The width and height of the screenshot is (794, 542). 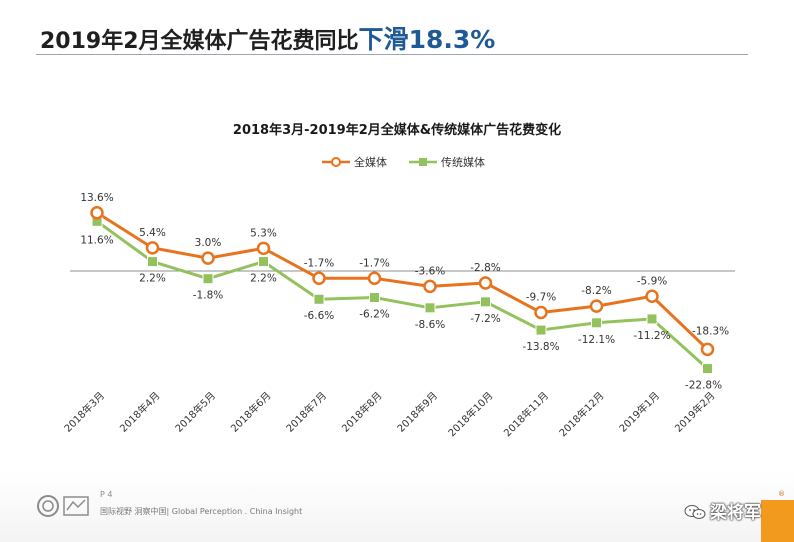 I want to click on all-media-data-label: 13.6%, so click(x=96, y=198).